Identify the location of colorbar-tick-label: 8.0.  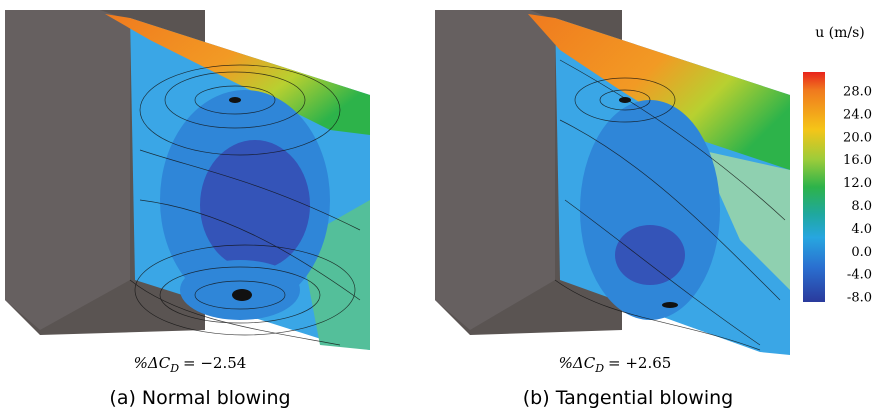
(861, 206).